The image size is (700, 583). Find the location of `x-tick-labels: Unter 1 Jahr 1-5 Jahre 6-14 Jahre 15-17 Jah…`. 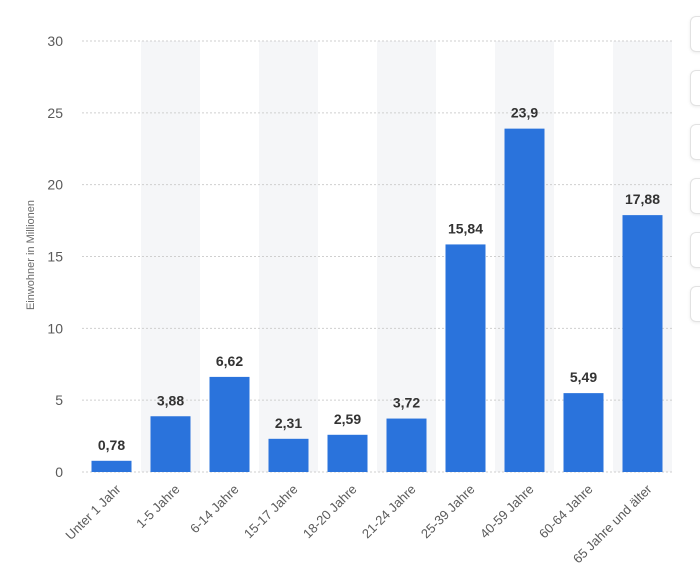

x-tick-labels: Unter 1 Jahr 1-5 Jahre 6-14 Jahre 15-17 Jah… is located at coordinates (358, 523).